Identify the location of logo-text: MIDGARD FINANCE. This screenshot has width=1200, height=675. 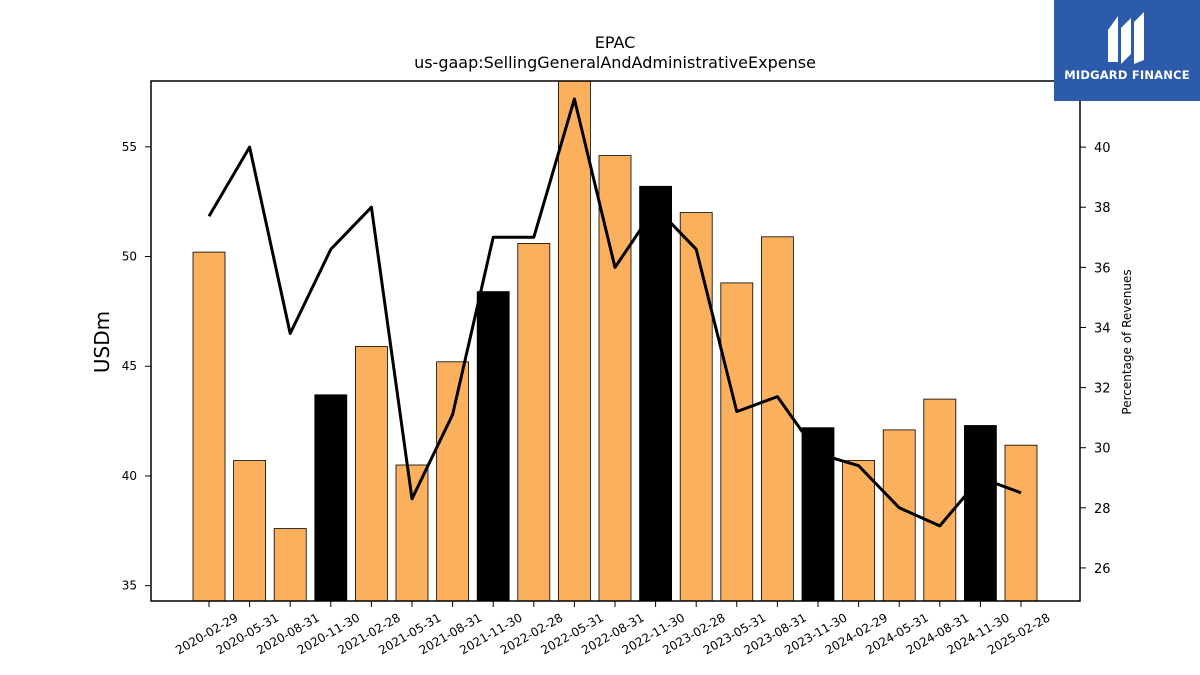
(1127, 75).